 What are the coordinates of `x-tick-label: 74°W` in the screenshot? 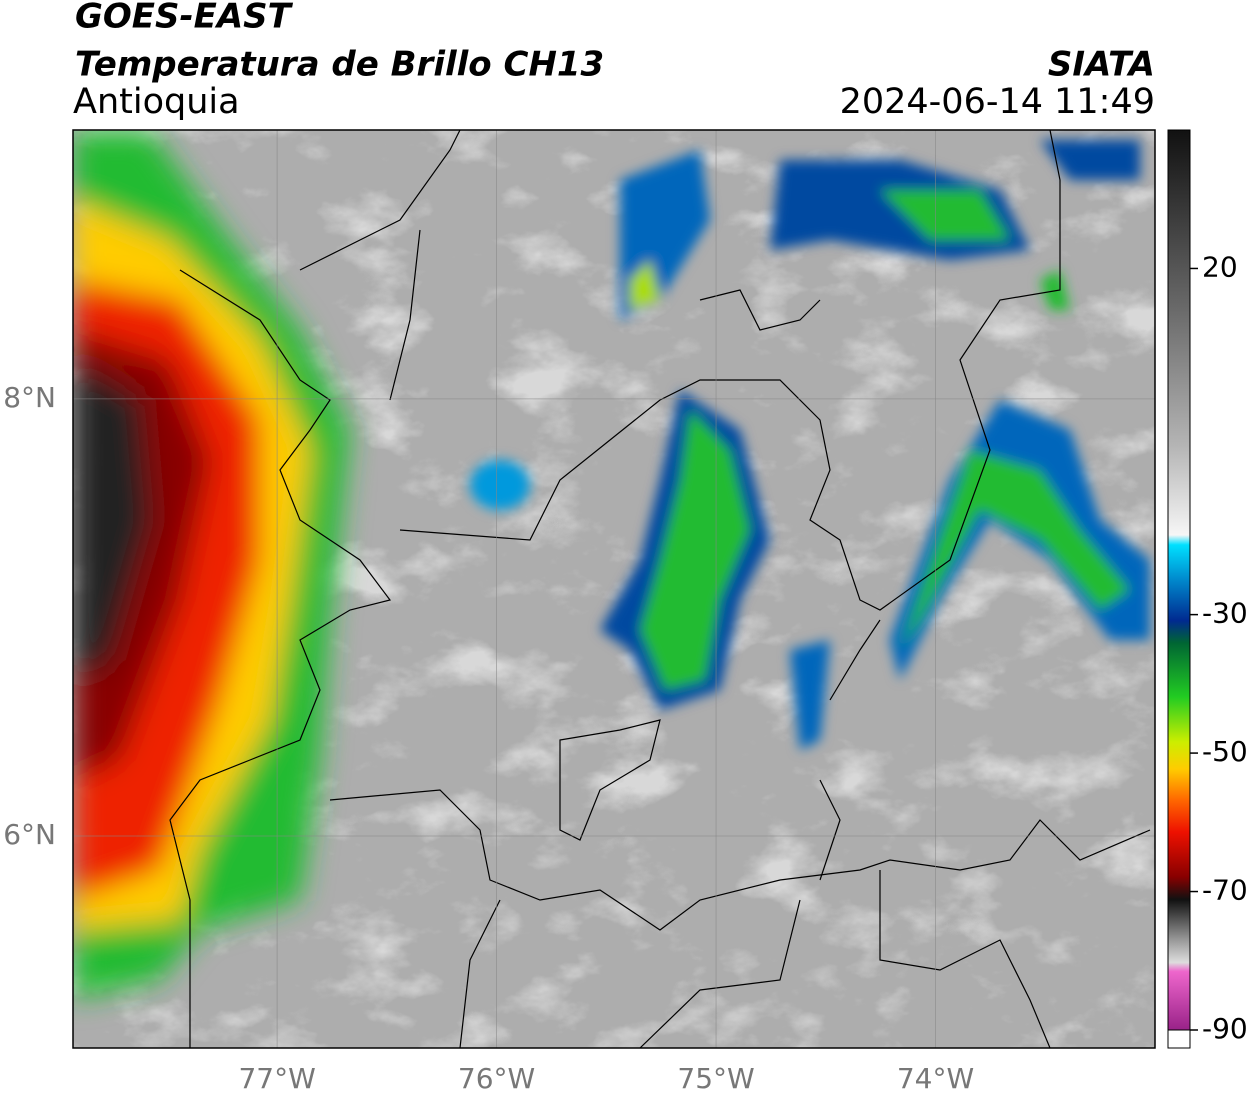 It's located at (935, 1078).